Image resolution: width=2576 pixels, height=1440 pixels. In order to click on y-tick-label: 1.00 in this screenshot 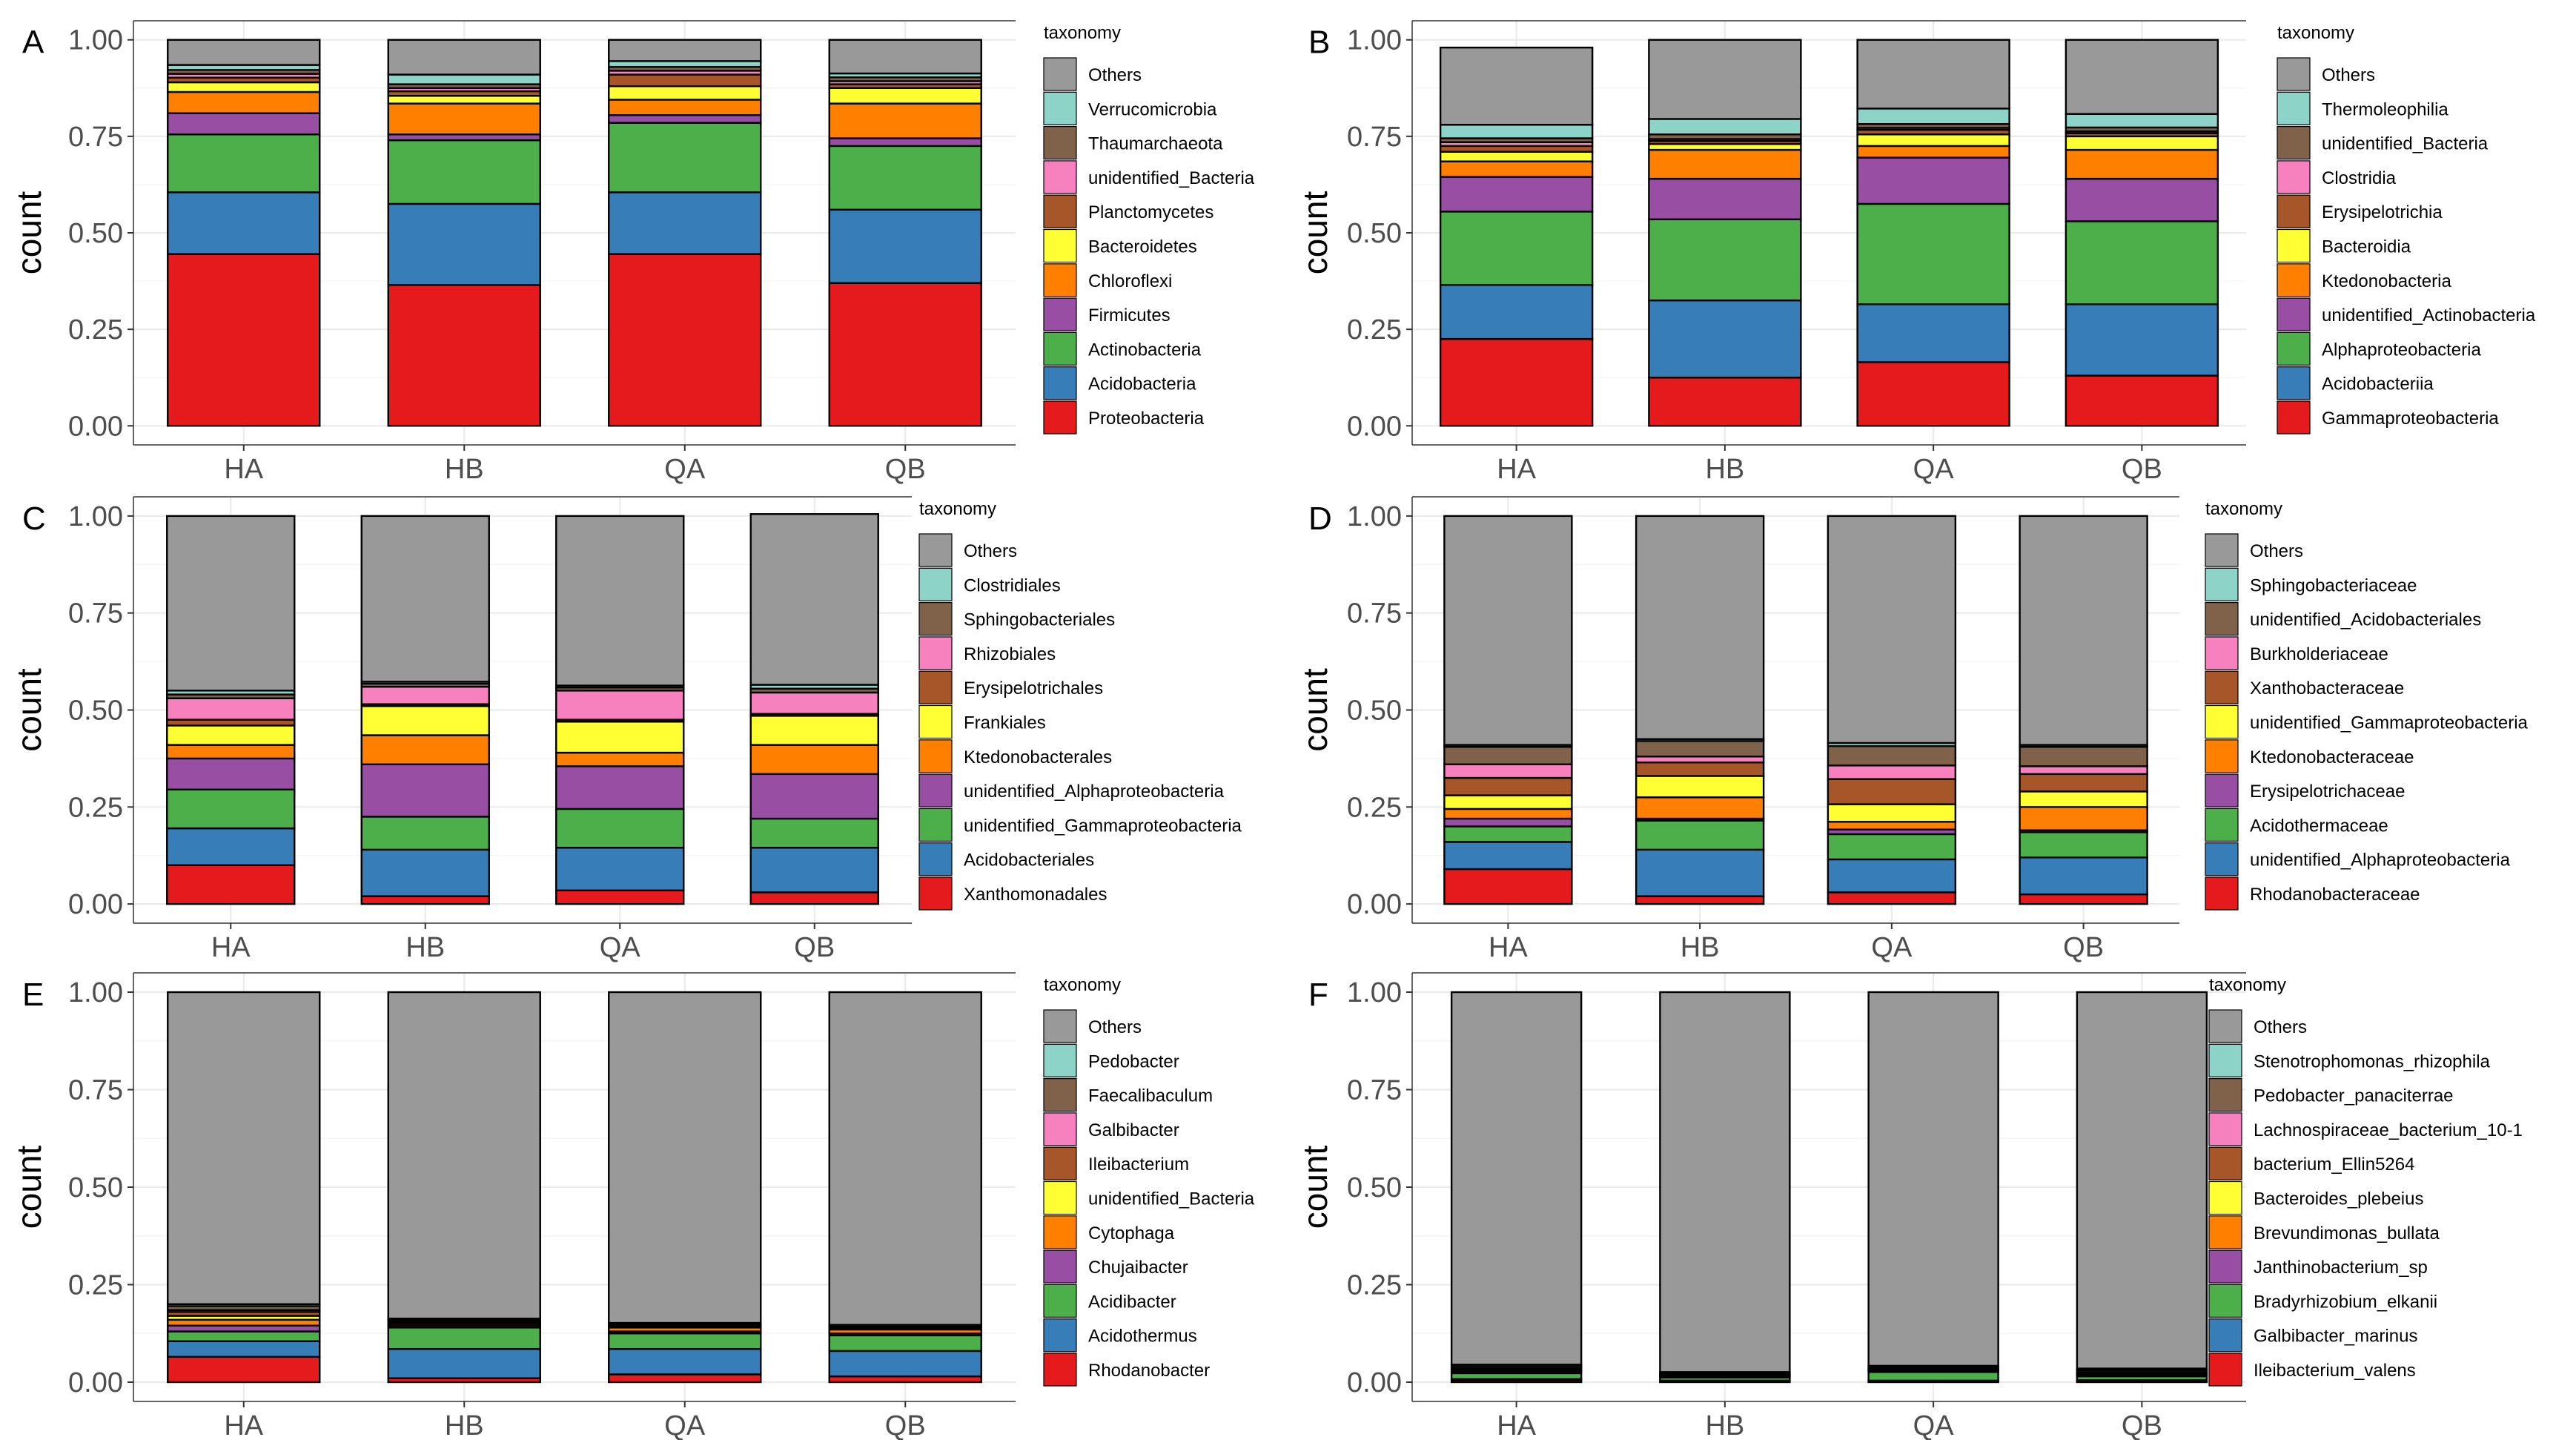, I will do `click(95, 517)`.